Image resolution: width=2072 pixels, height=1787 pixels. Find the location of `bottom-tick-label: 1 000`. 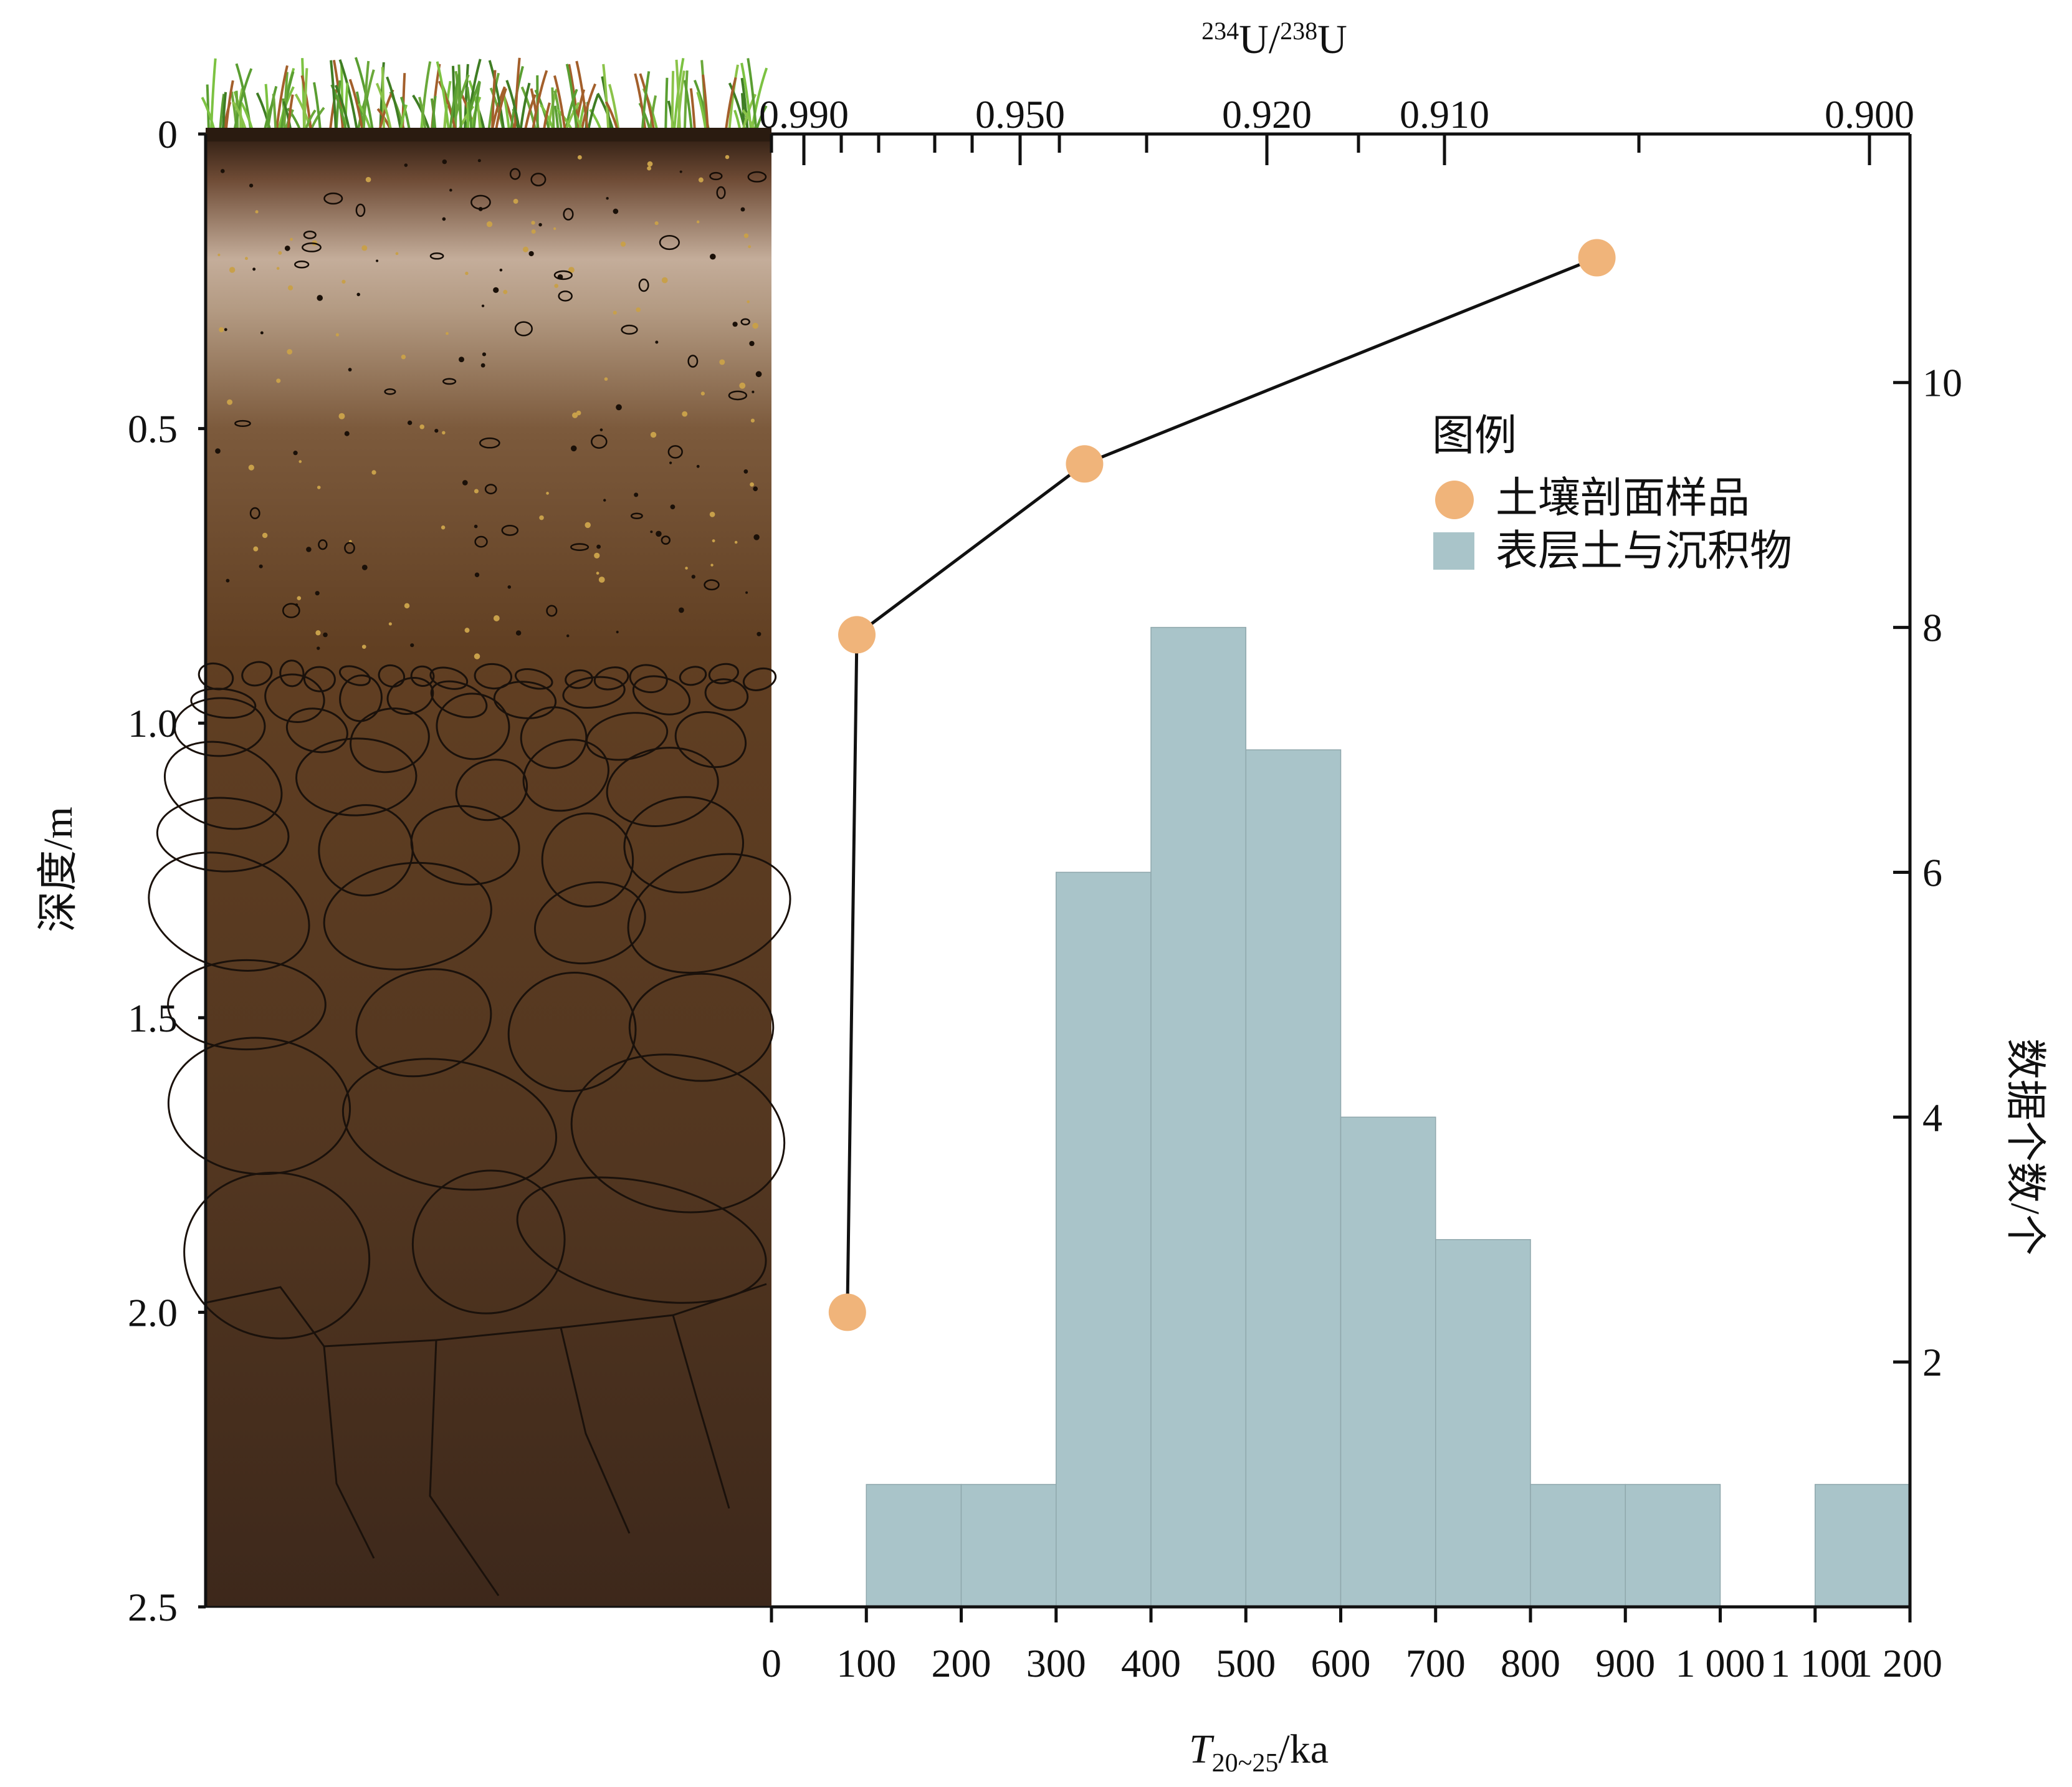

bottom-tick-label: 1 000 is located at coordinates (1720, 1663).